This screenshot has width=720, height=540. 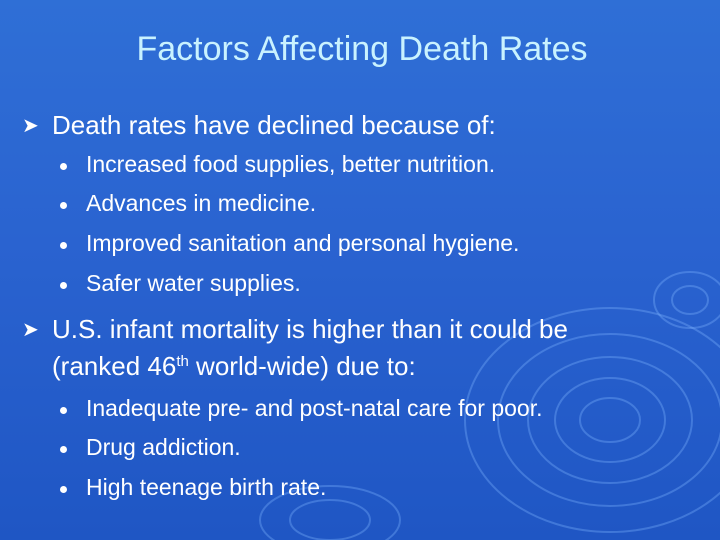 I want to click on bullet-text: Death rates have declined because of:, so click(x=274, y=125).